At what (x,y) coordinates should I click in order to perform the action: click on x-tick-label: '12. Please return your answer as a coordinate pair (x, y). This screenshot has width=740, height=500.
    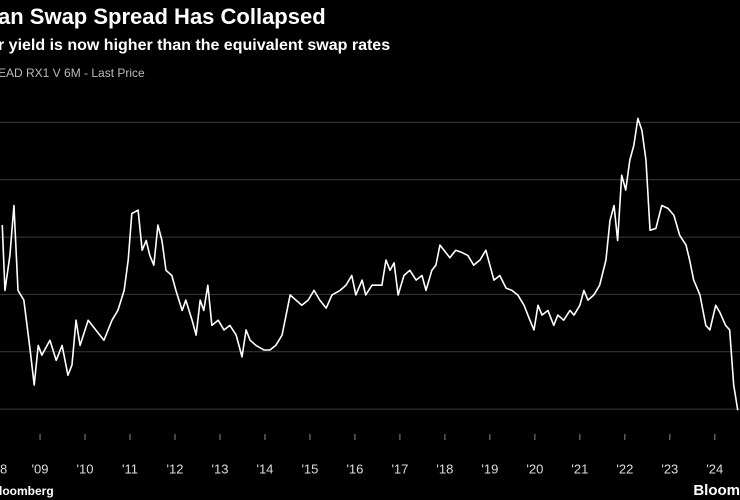
    Looking at the image, I should click on (175, 468).